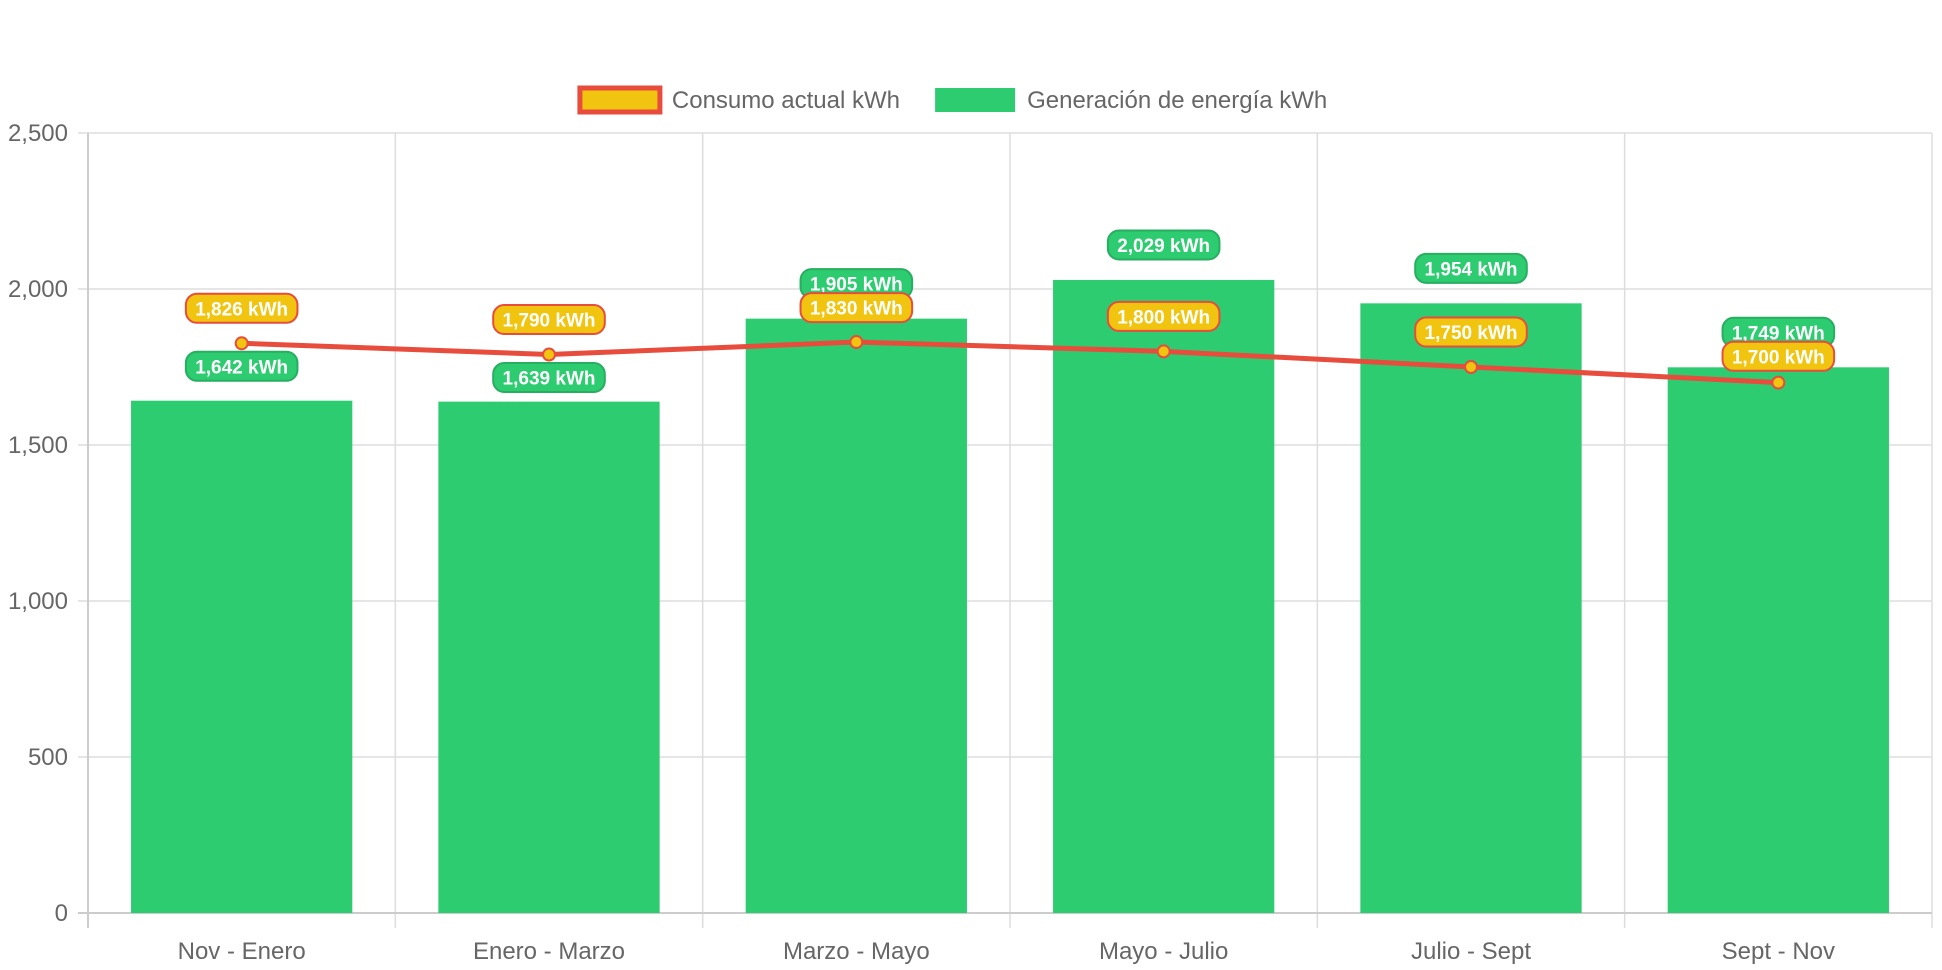 This screenshot has height=970, width=1942. I want to click on y-tick-label: 2,500, so click(38, 133).